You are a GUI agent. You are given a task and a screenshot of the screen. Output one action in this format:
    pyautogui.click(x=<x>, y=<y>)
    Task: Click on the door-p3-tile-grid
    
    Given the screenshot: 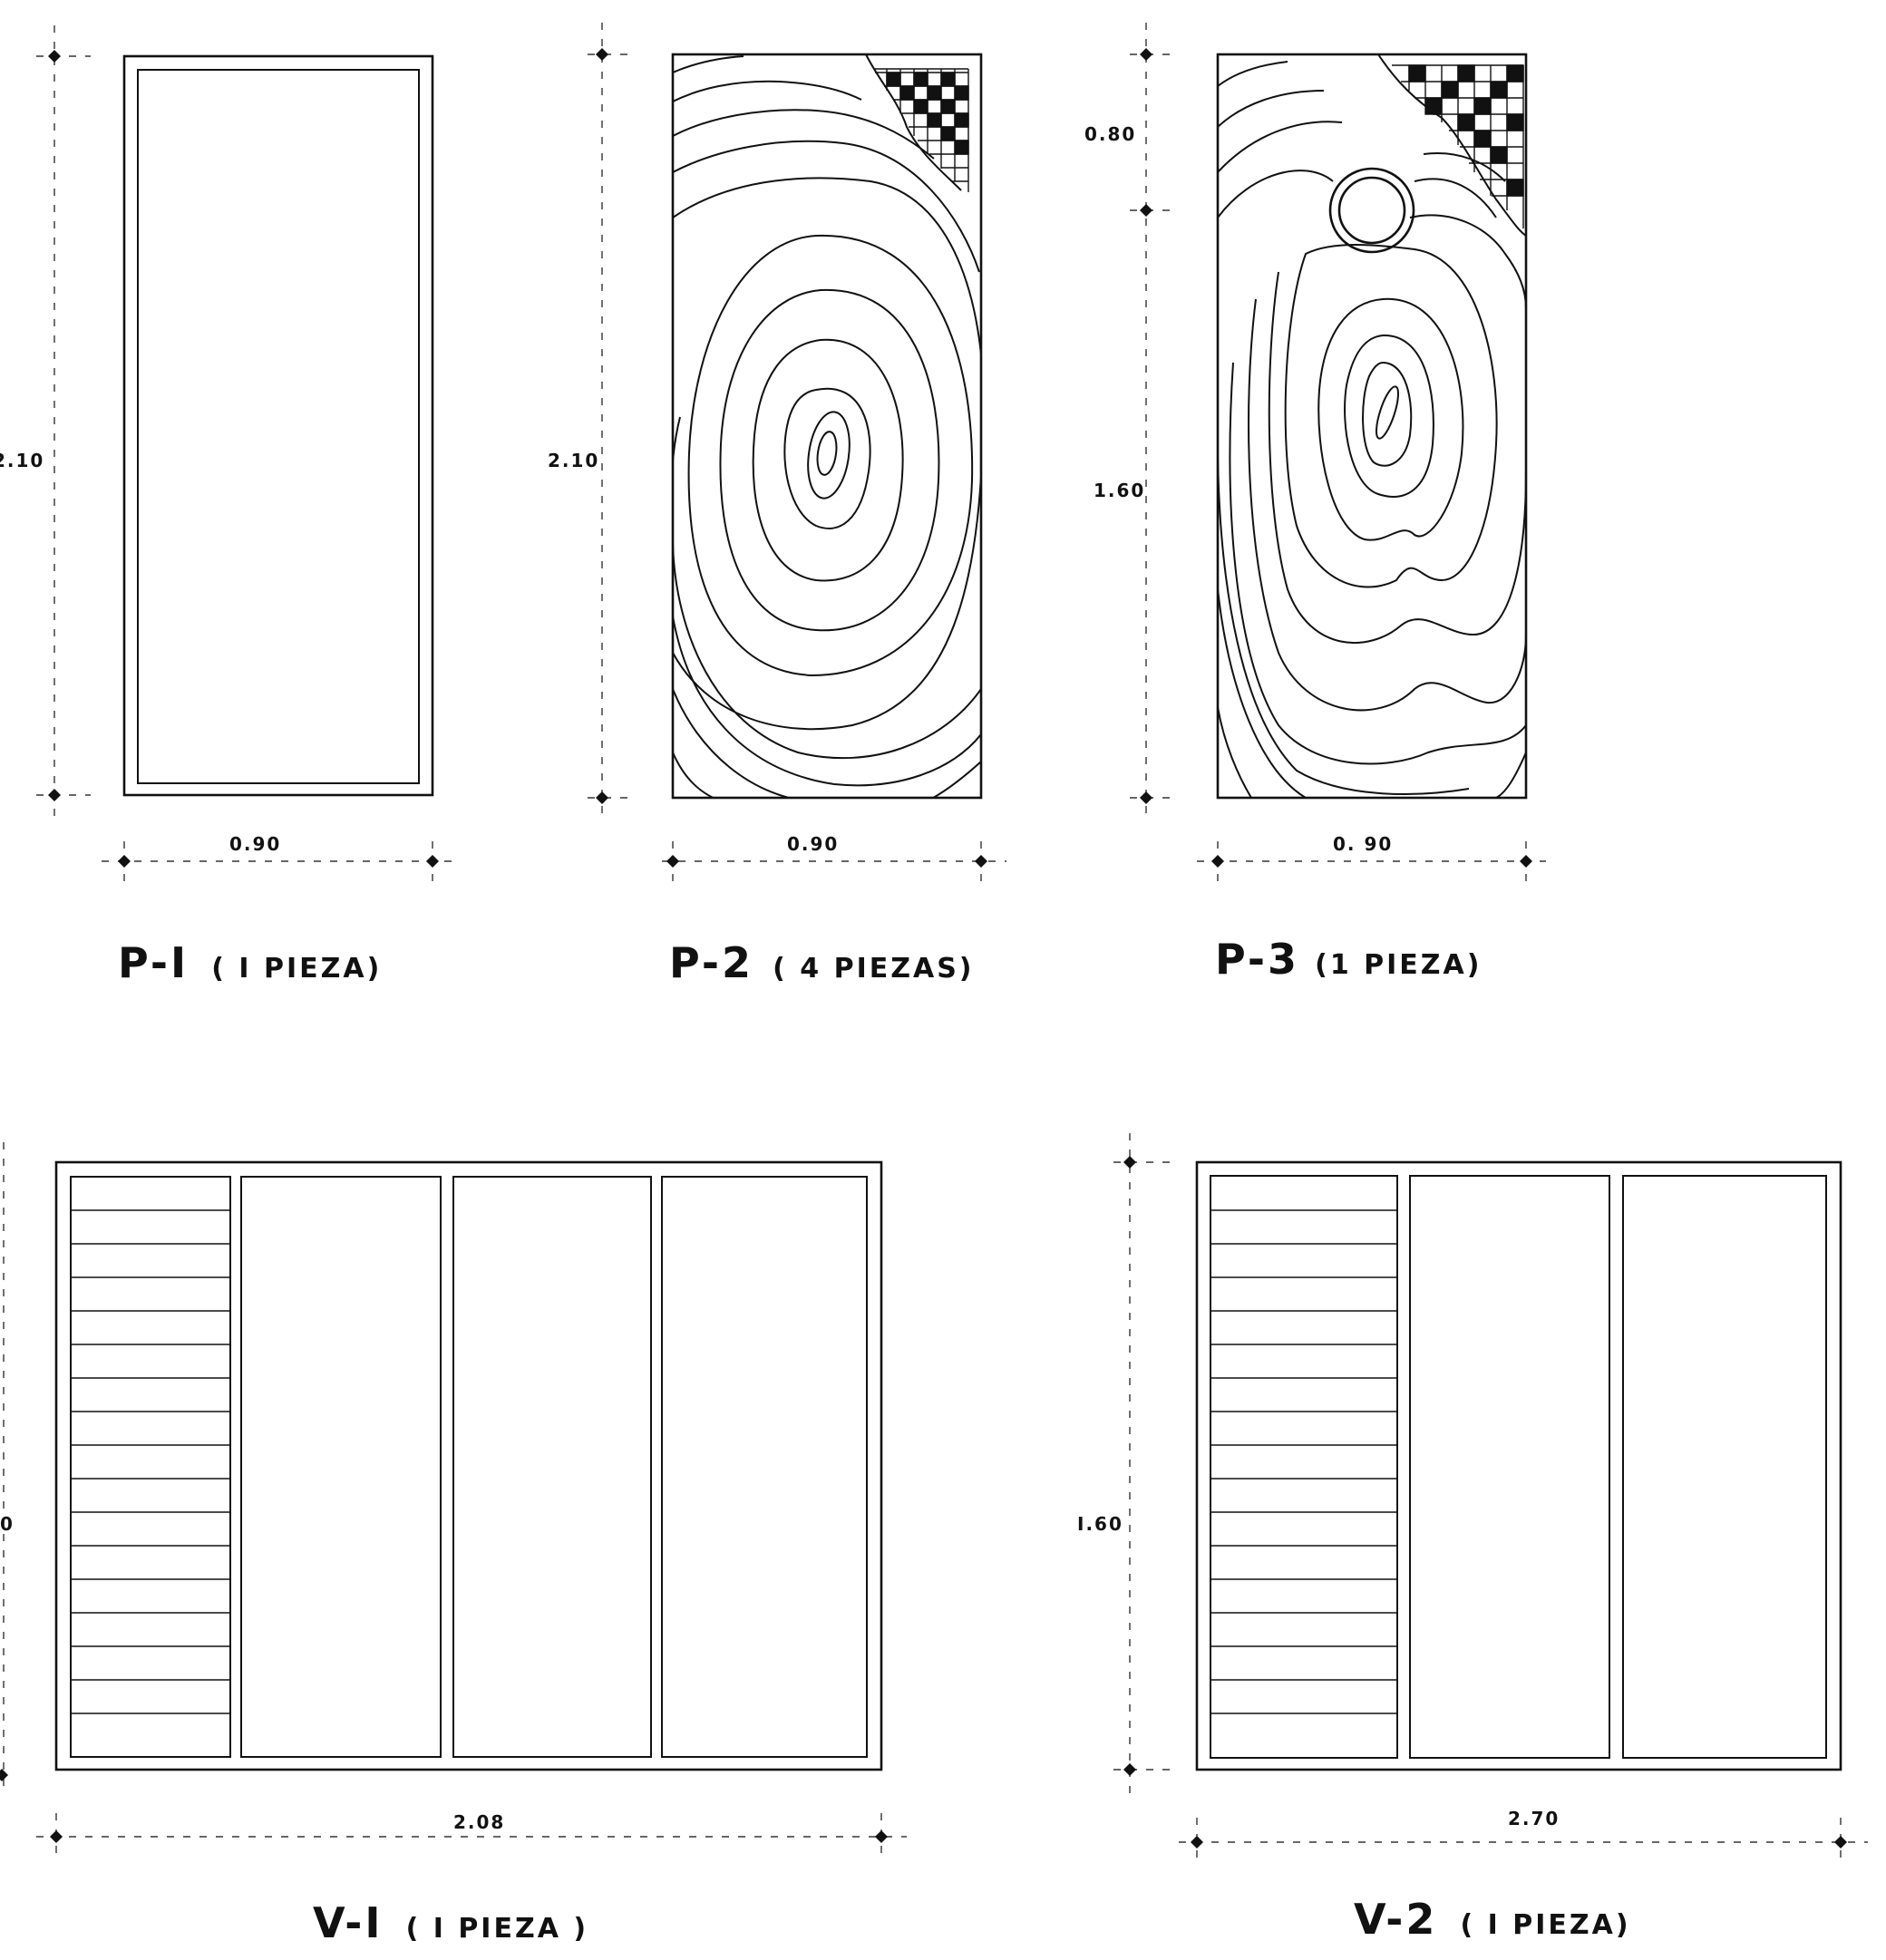 What is the action you would take?
    pyautogui.click(x=1458, y=146)
    